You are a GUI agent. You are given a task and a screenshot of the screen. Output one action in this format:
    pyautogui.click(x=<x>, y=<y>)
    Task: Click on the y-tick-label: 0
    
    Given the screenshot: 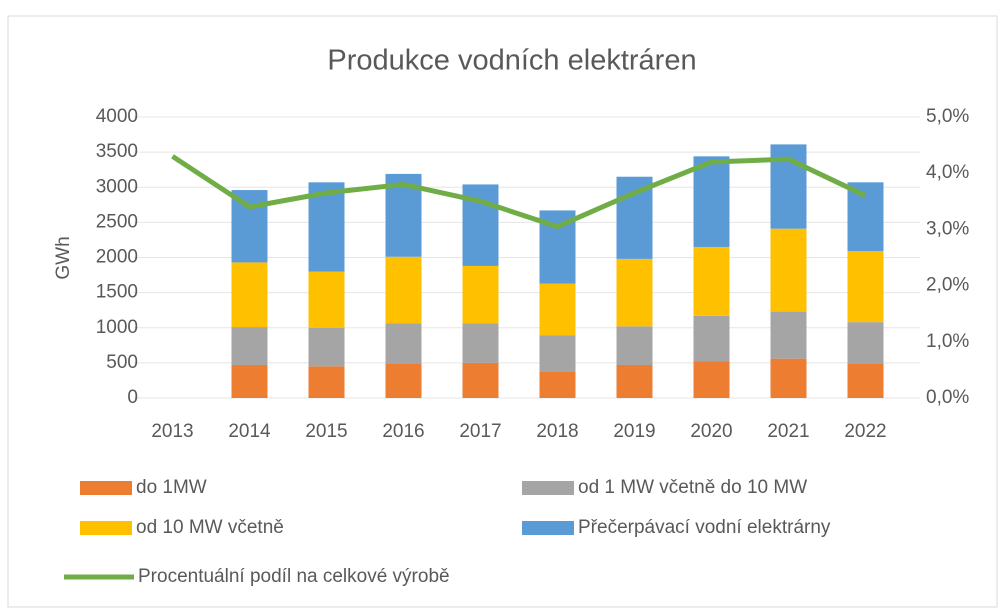 What is the action you would take?
    pyautogui.click(x=132, y=397)
    